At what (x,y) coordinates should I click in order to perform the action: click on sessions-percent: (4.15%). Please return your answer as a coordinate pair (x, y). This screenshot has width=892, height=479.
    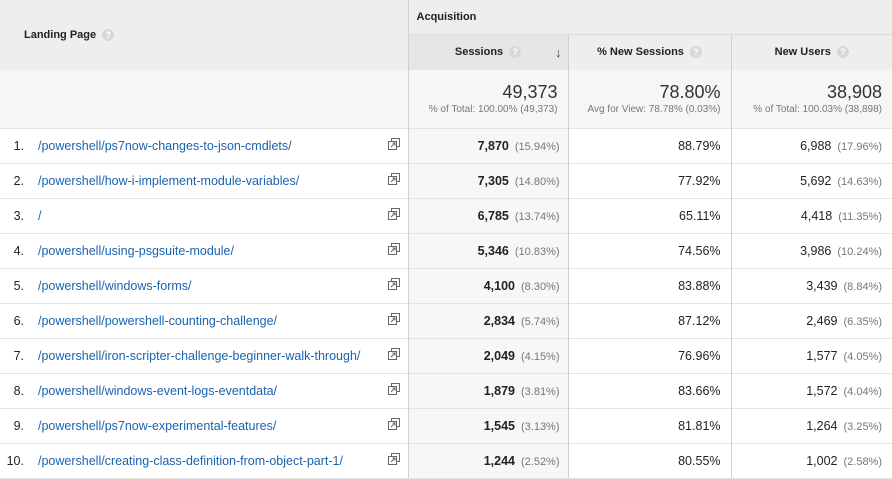
    Looking at the image, I should click on (540, 356).